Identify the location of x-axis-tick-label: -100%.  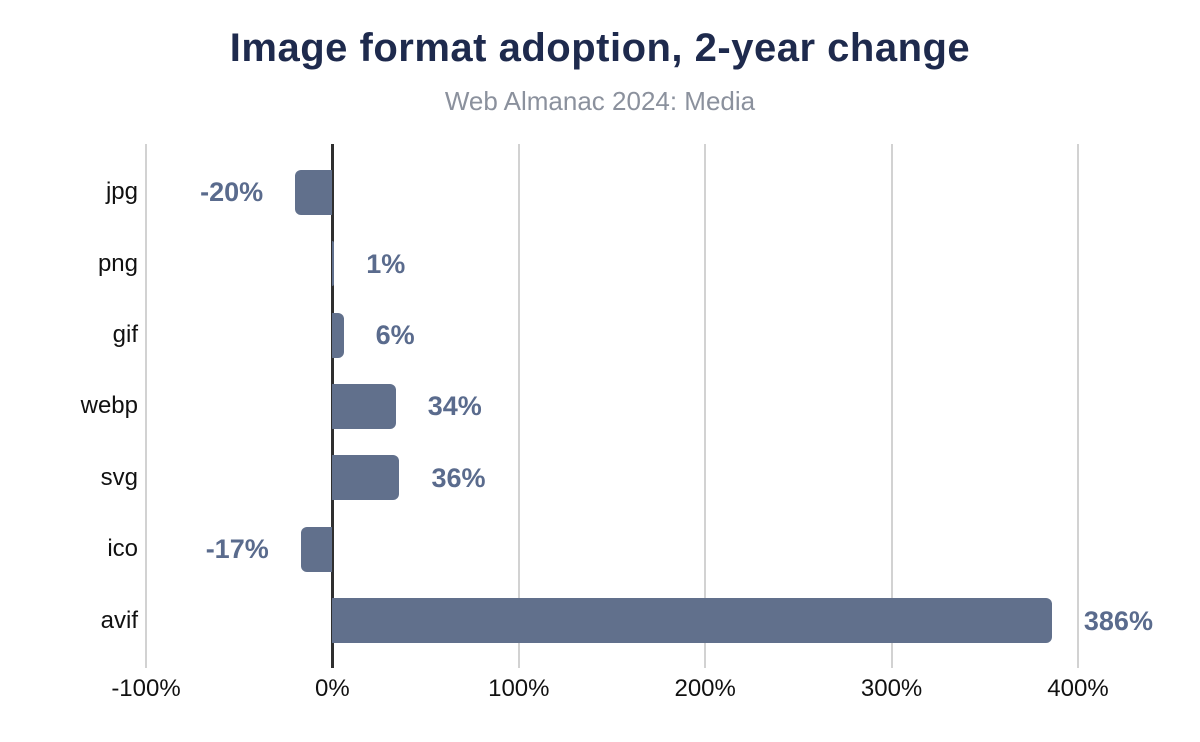
(146, 688).